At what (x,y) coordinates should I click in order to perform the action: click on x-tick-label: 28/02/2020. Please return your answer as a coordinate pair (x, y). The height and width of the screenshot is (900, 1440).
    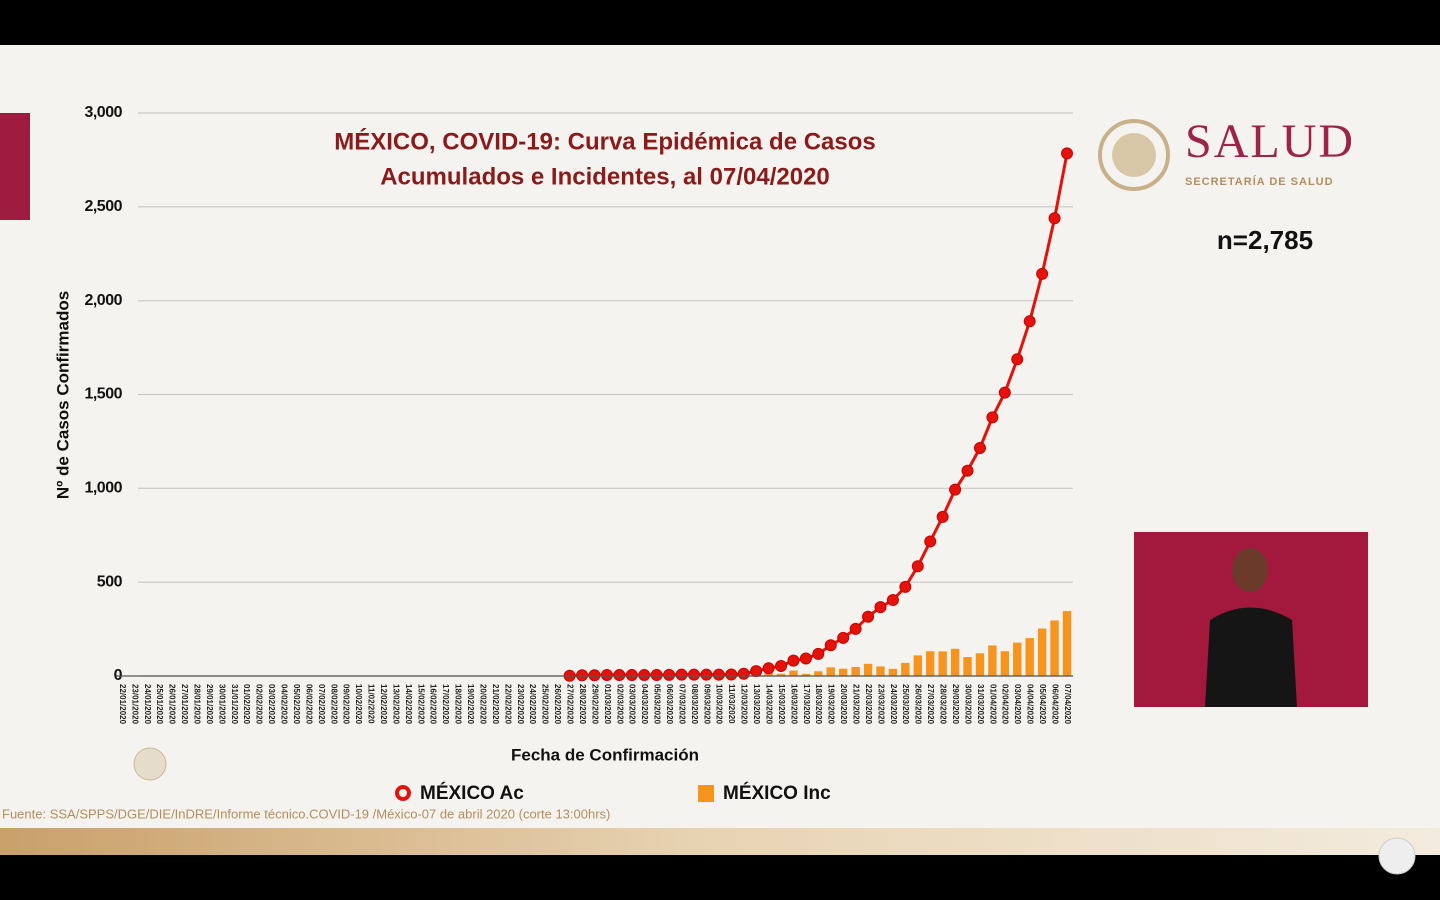
    Looking at the image, I should click on (582, 704).